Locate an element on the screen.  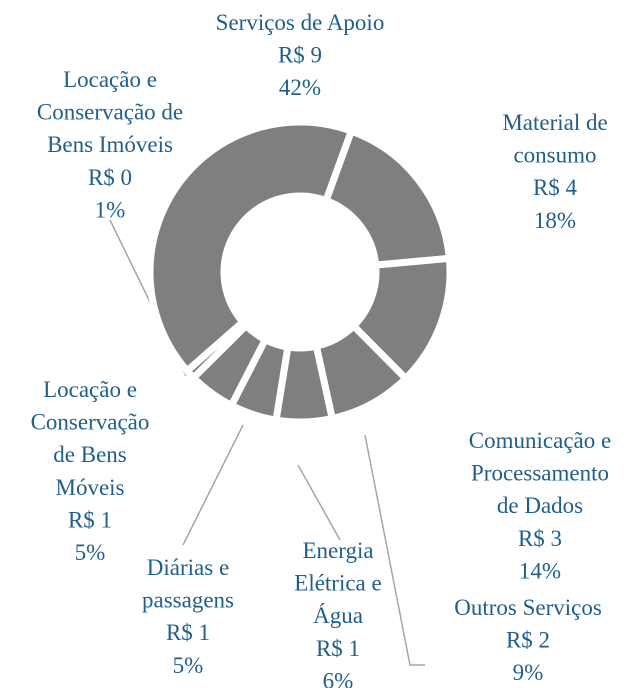
value-label: 42% is located at coordinates (300, 87).